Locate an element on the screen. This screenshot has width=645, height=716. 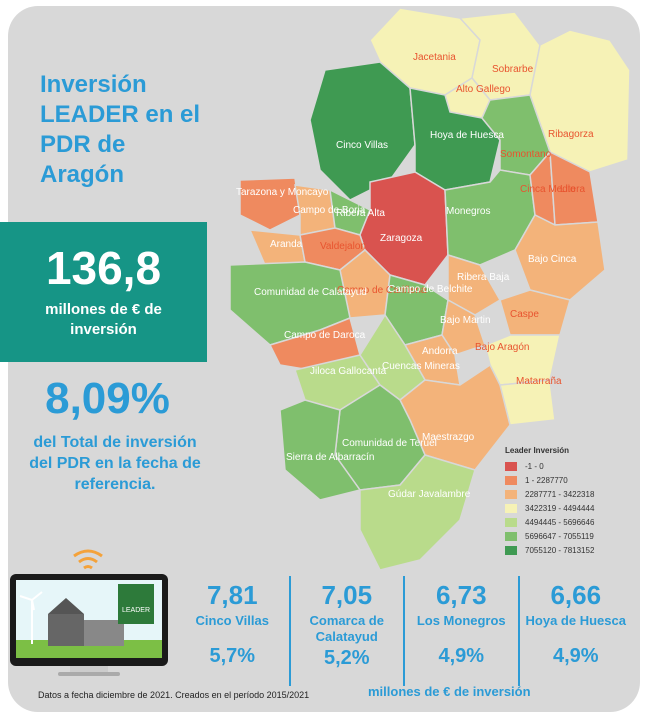
legend-item: 2287771 - 3422318 is located at coordinates (549, 494).